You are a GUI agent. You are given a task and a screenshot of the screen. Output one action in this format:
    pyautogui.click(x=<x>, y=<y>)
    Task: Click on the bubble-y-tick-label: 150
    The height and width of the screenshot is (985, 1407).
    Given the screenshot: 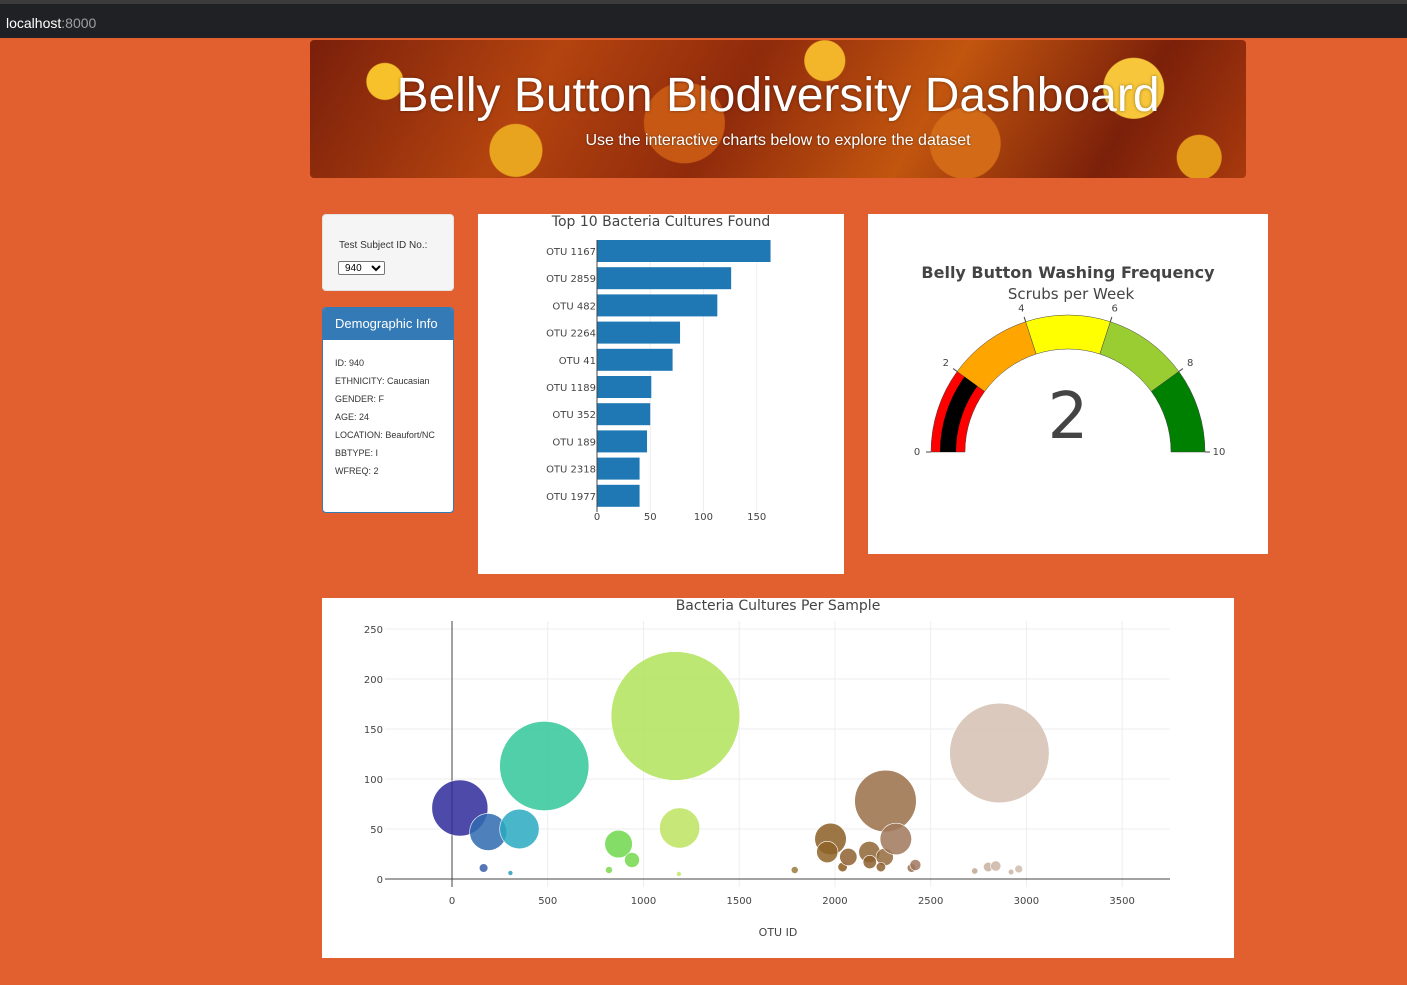 What is the action you would take?
    pyautogui.click(x=373, y=730)
    